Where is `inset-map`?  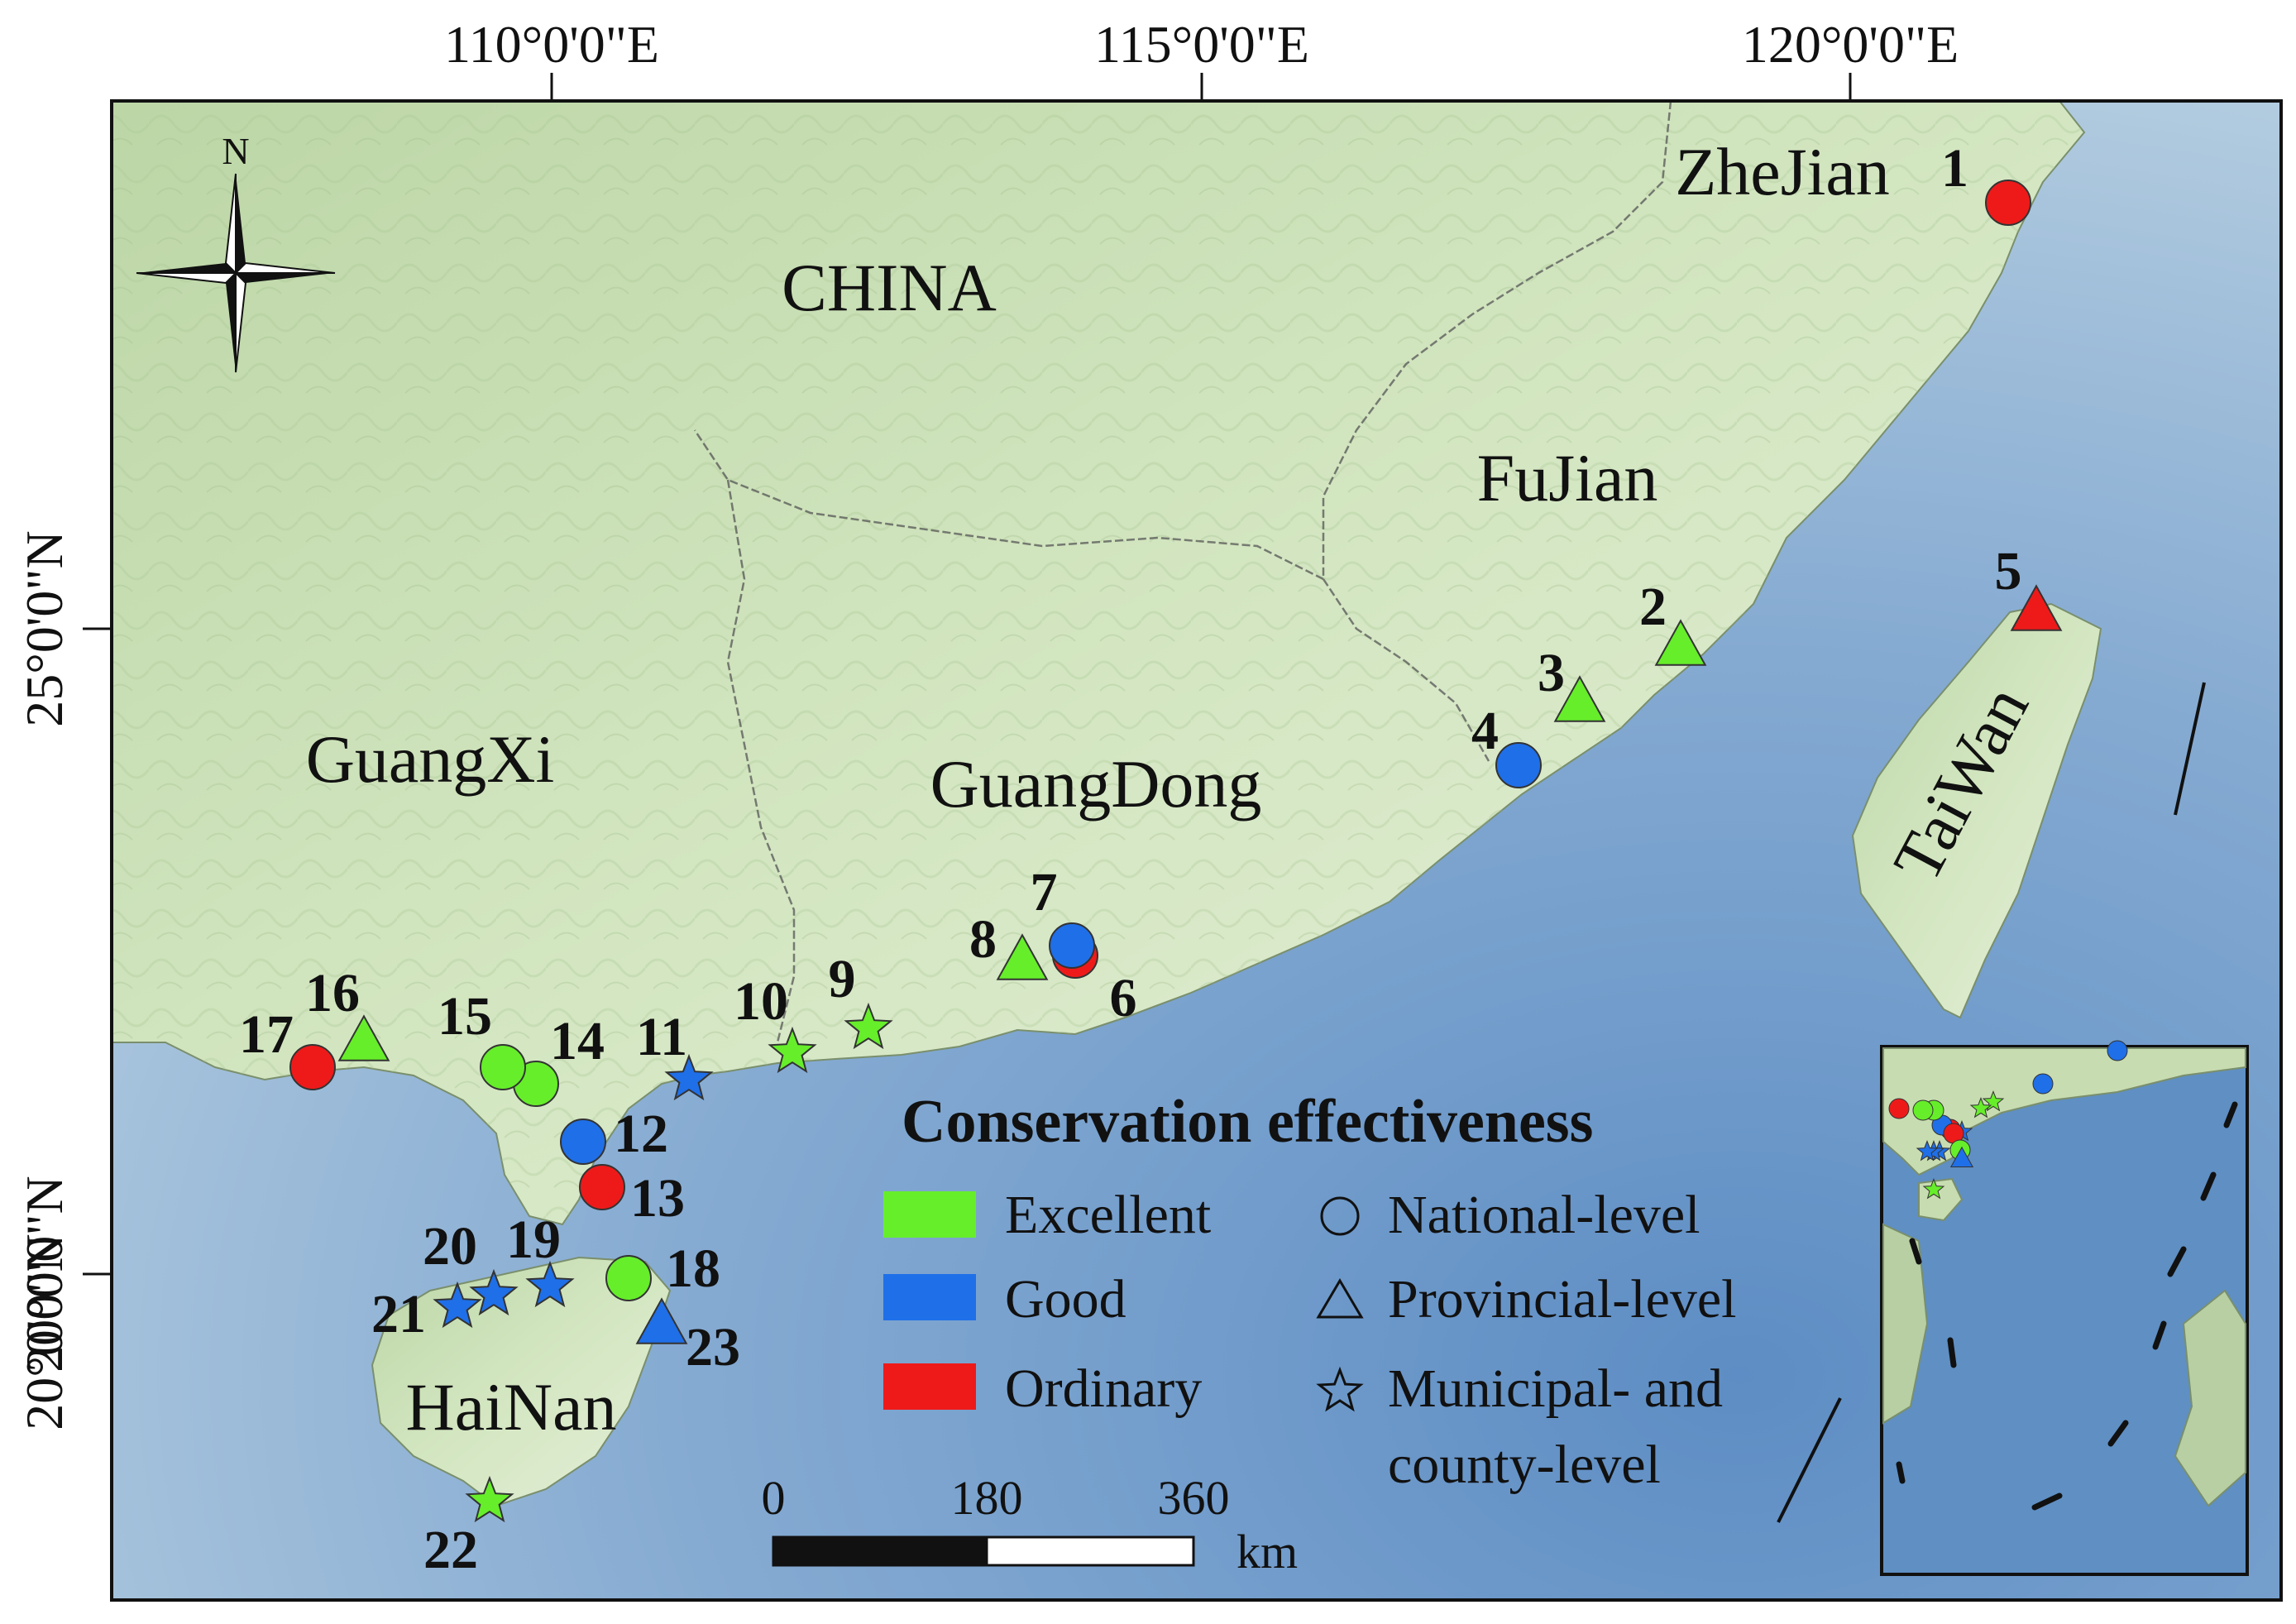 inset-map is located at coordinates (2064, 1308).